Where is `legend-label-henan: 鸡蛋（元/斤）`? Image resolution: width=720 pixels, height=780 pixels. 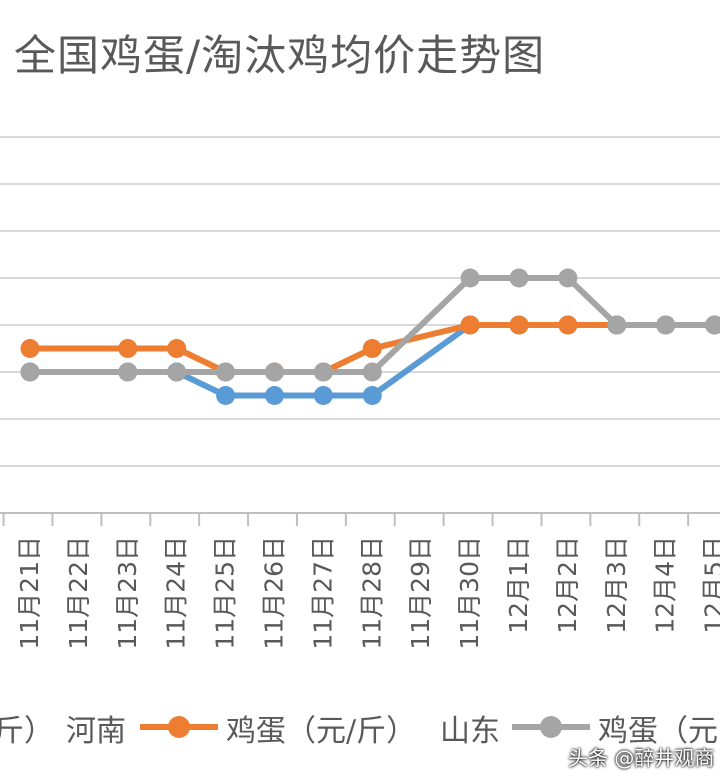 legend-label-henan: 鸡蛋（元/斤） is located at coordinates (321, 731).